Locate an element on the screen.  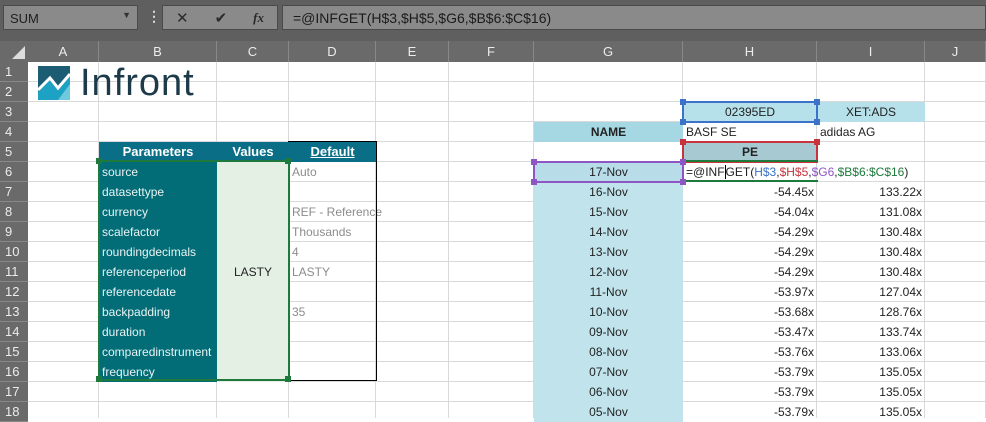
param-name: currency is located at coordinates (158, 212).